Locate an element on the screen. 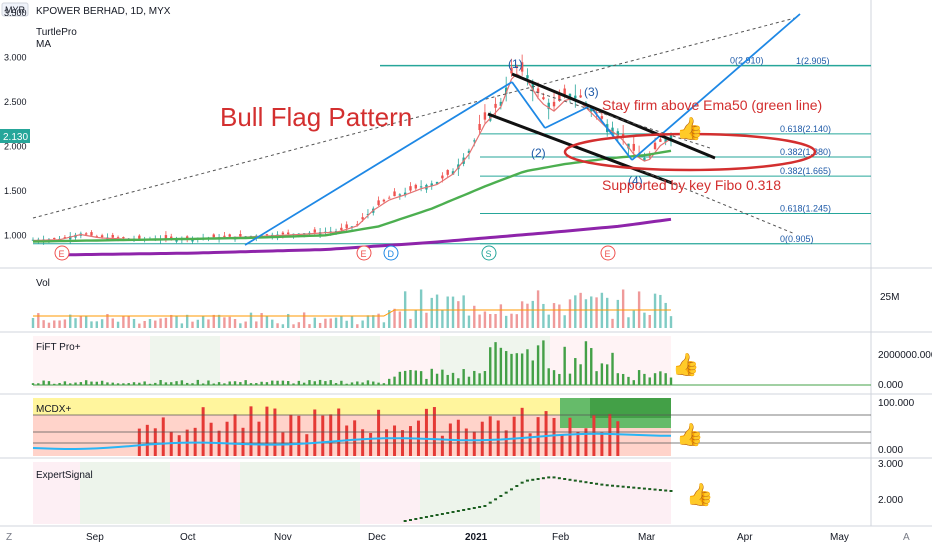 The width and height of the screenshot is (932, 550). auto-scale-glyph: A is located at coordinates (906, 537).